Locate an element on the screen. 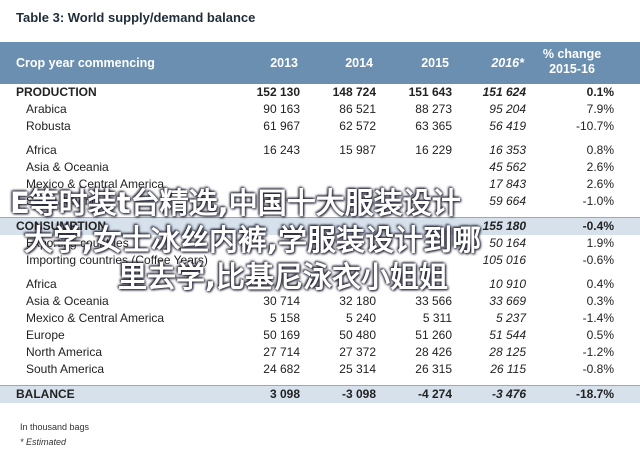 The width and height of the screenshot is (640, 459). cell-value: 50 480 is located at coordinates (357, 335).